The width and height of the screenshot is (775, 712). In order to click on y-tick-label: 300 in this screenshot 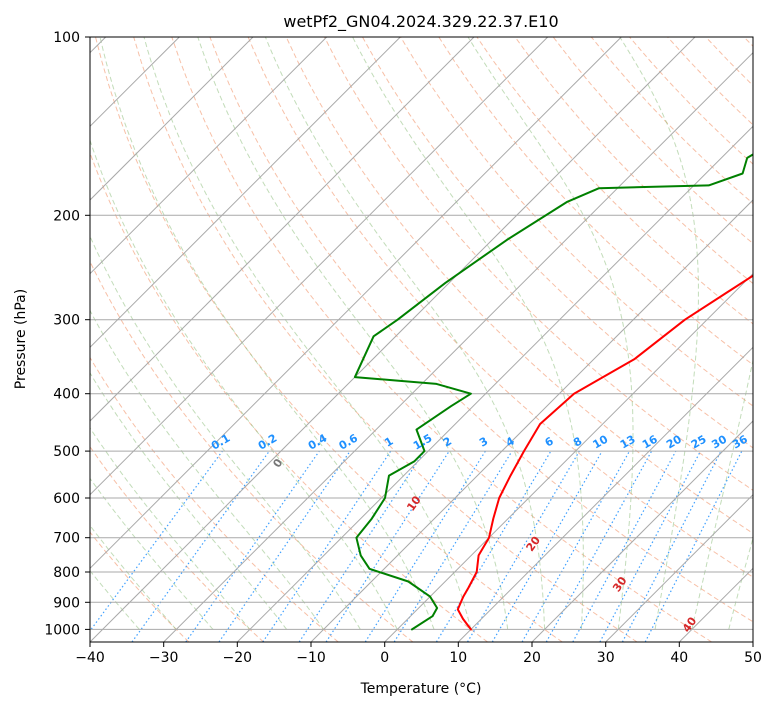, I will do `click(66, 321)`.